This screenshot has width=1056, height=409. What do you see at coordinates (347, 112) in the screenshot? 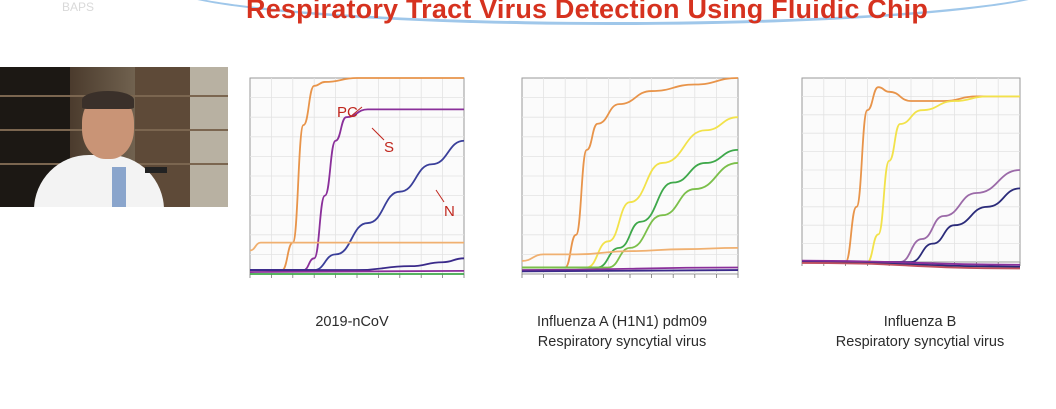
I see `annotation-pc: PC` at bounding box center [347, 112].